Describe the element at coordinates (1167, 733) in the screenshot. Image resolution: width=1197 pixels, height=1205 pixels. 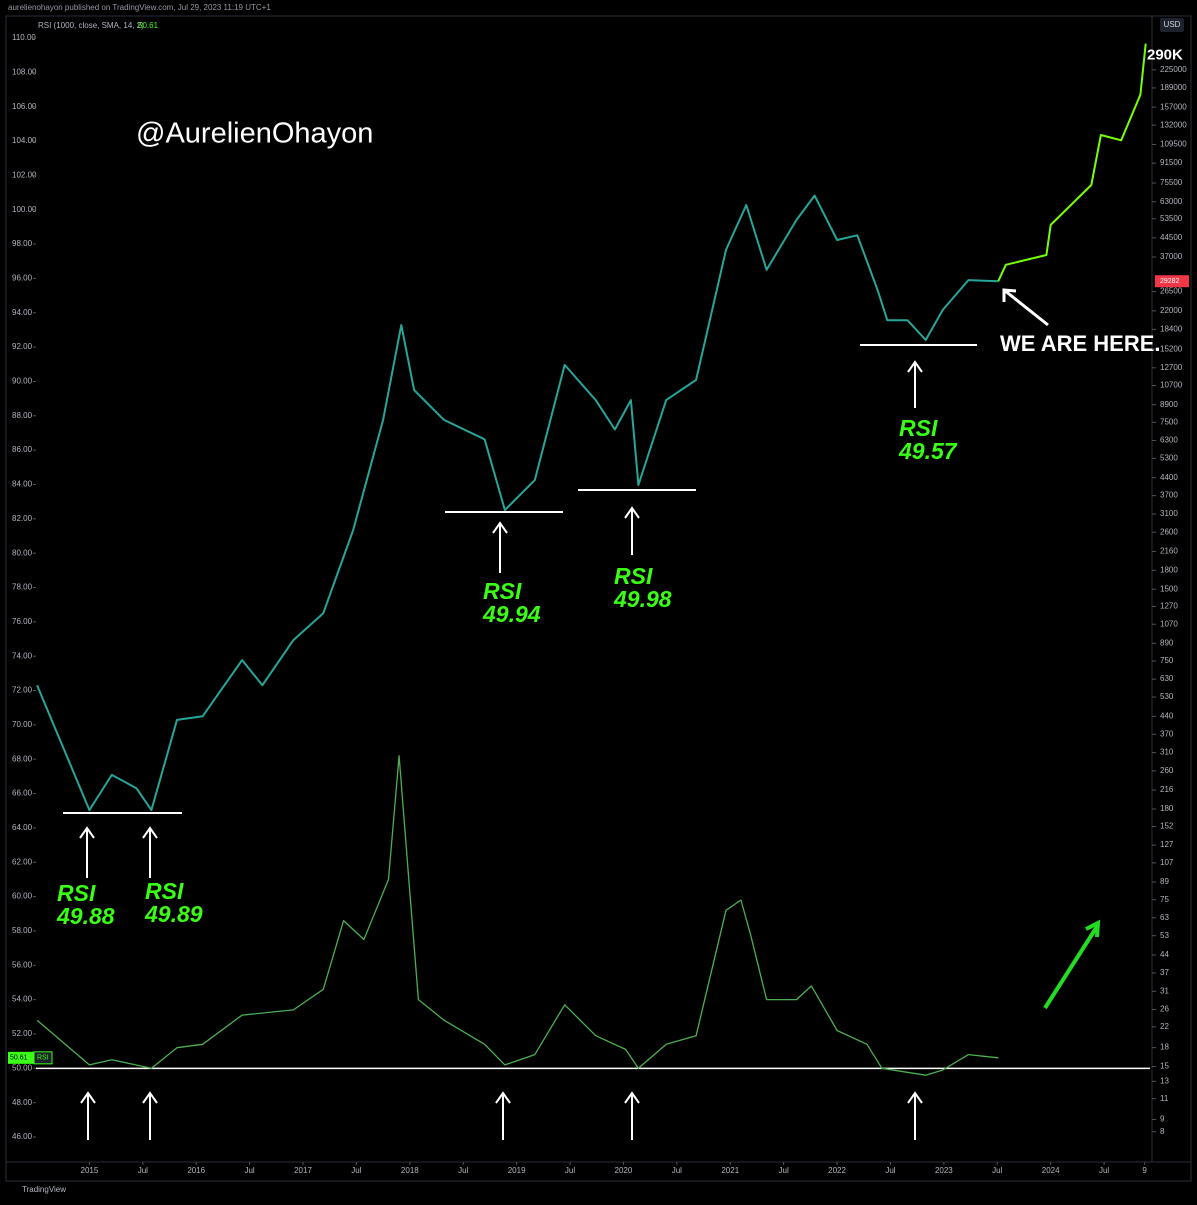
I see `y2-tick-label: 370` at that location.